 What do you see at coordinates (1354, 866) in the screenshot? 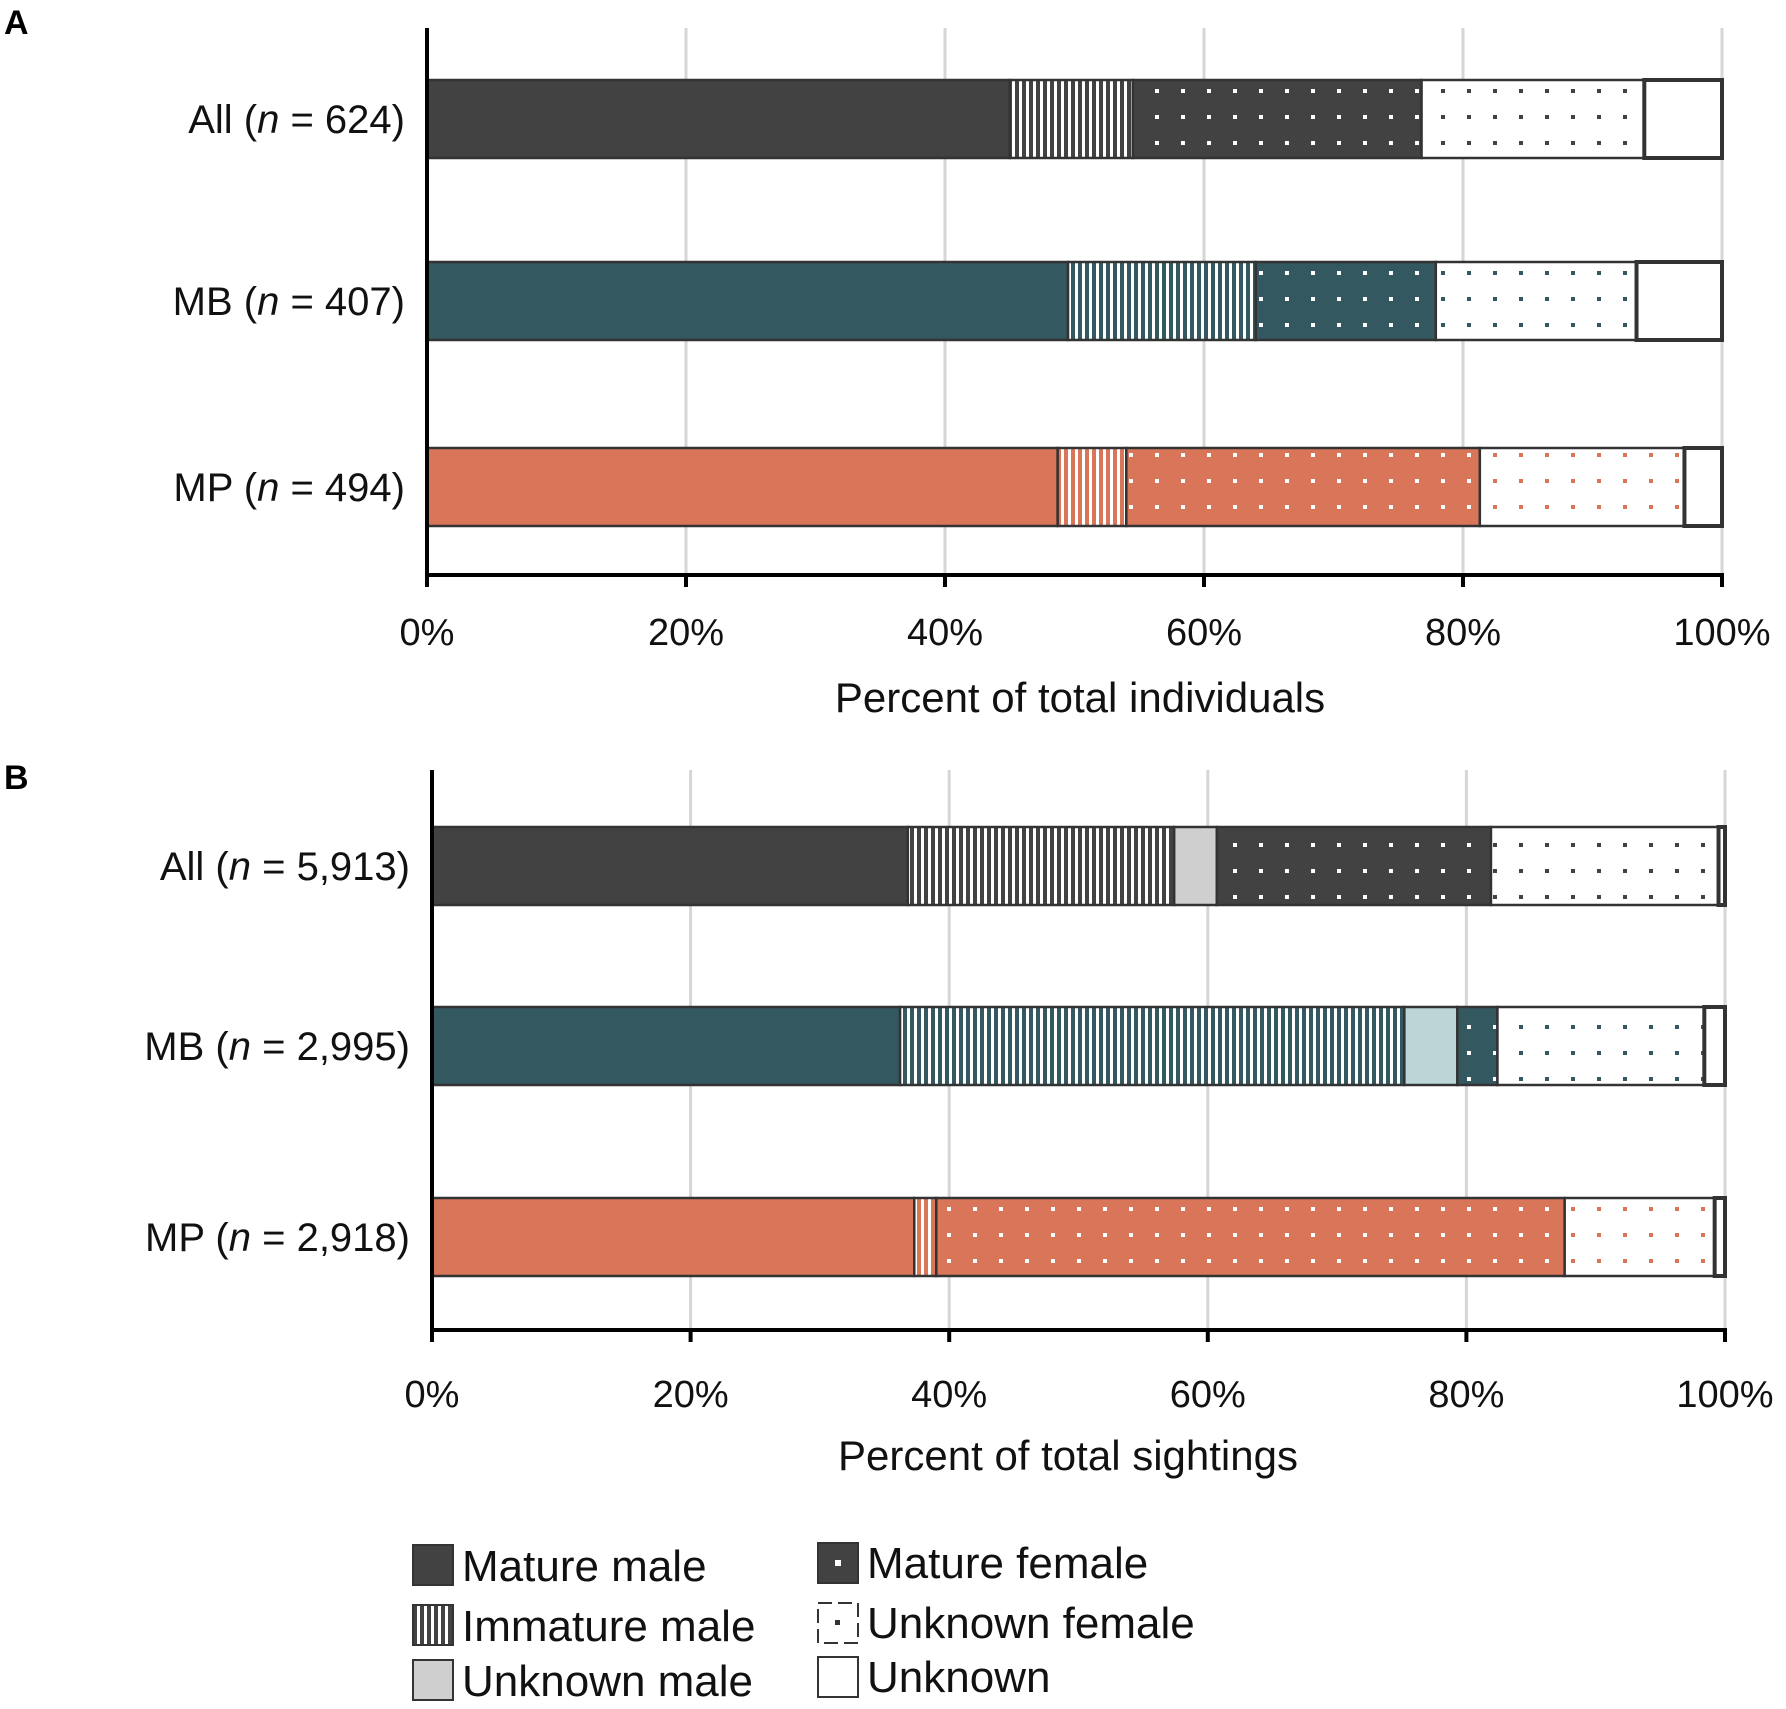
I see `panel-b-bar-all-mature-female` at bounding box center [1354, 866].